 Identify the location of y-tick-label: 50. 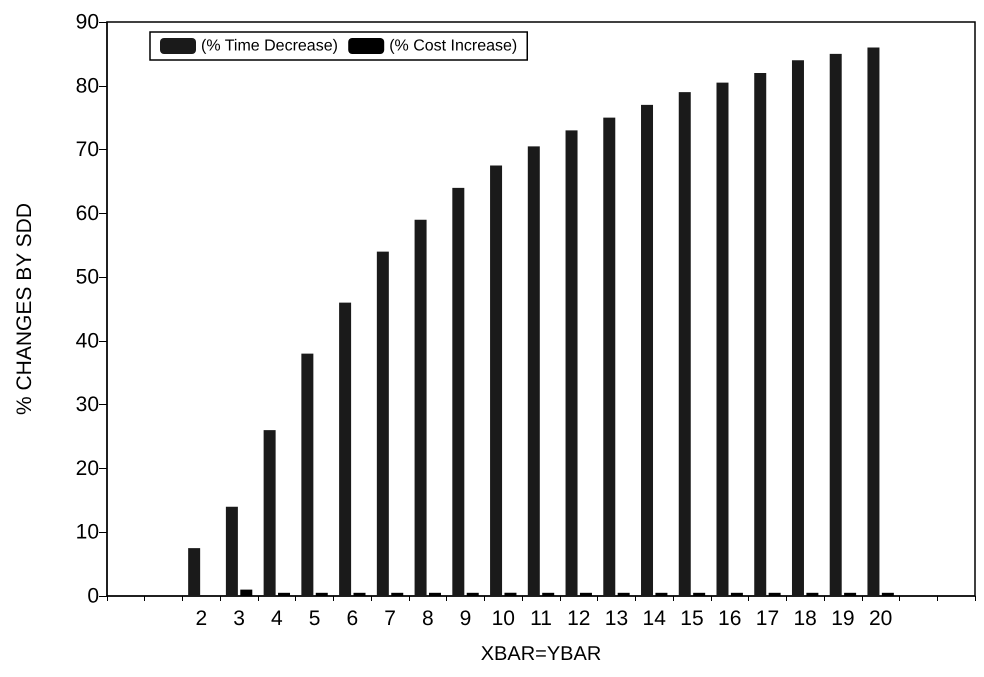
(87, 277).